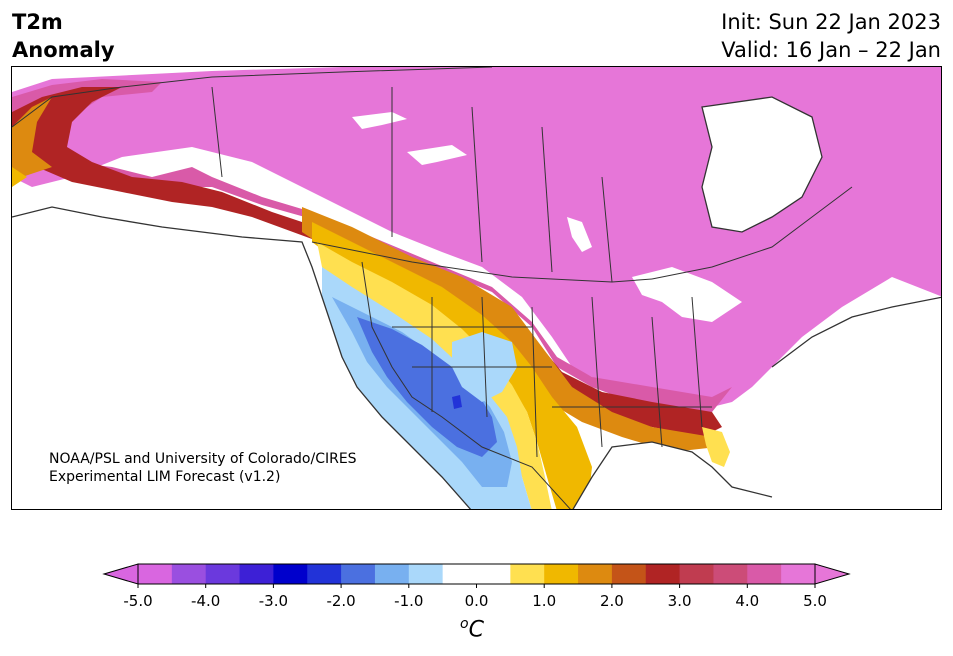 Image resolution: width=953 pixels, height=656 pixels. What do you see at coordinates (437, 155) in the screenshot?
I see `great-bear-lake` at bounding box center [437, 155].